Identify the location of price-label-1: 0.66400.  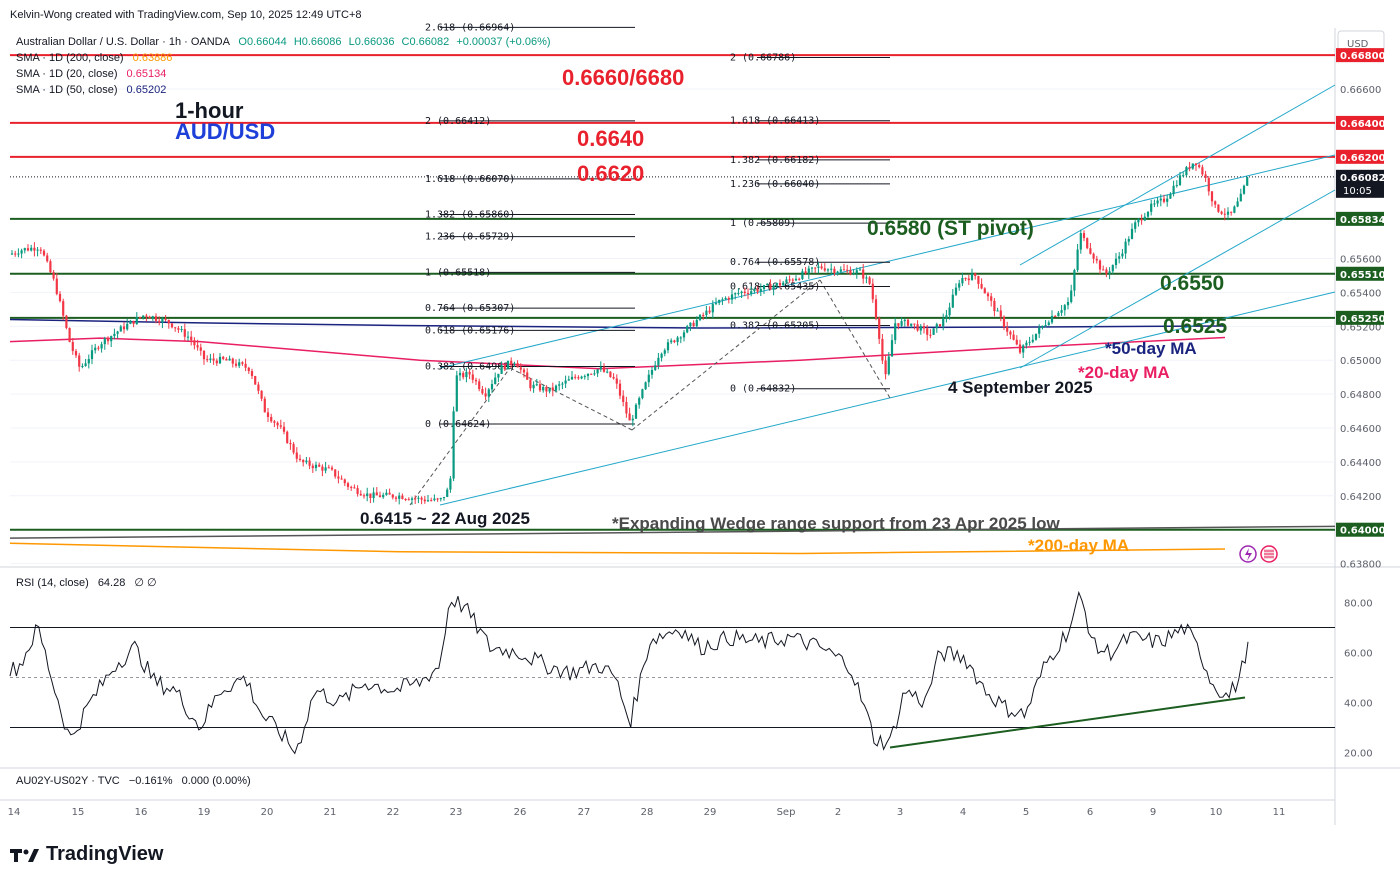
(1363, 124).